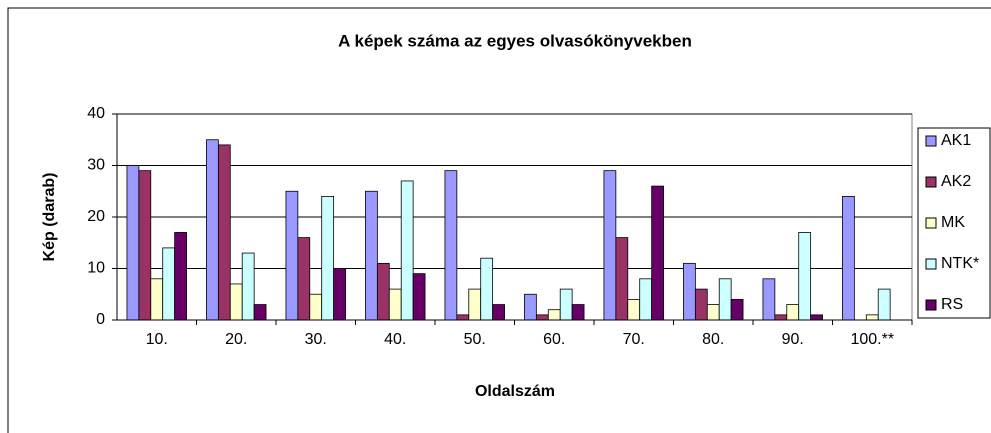  What do you see at coordinates (960, 263) in the screenshot?
I see `legend-label: NTK*` at bounding box center [960, 263].